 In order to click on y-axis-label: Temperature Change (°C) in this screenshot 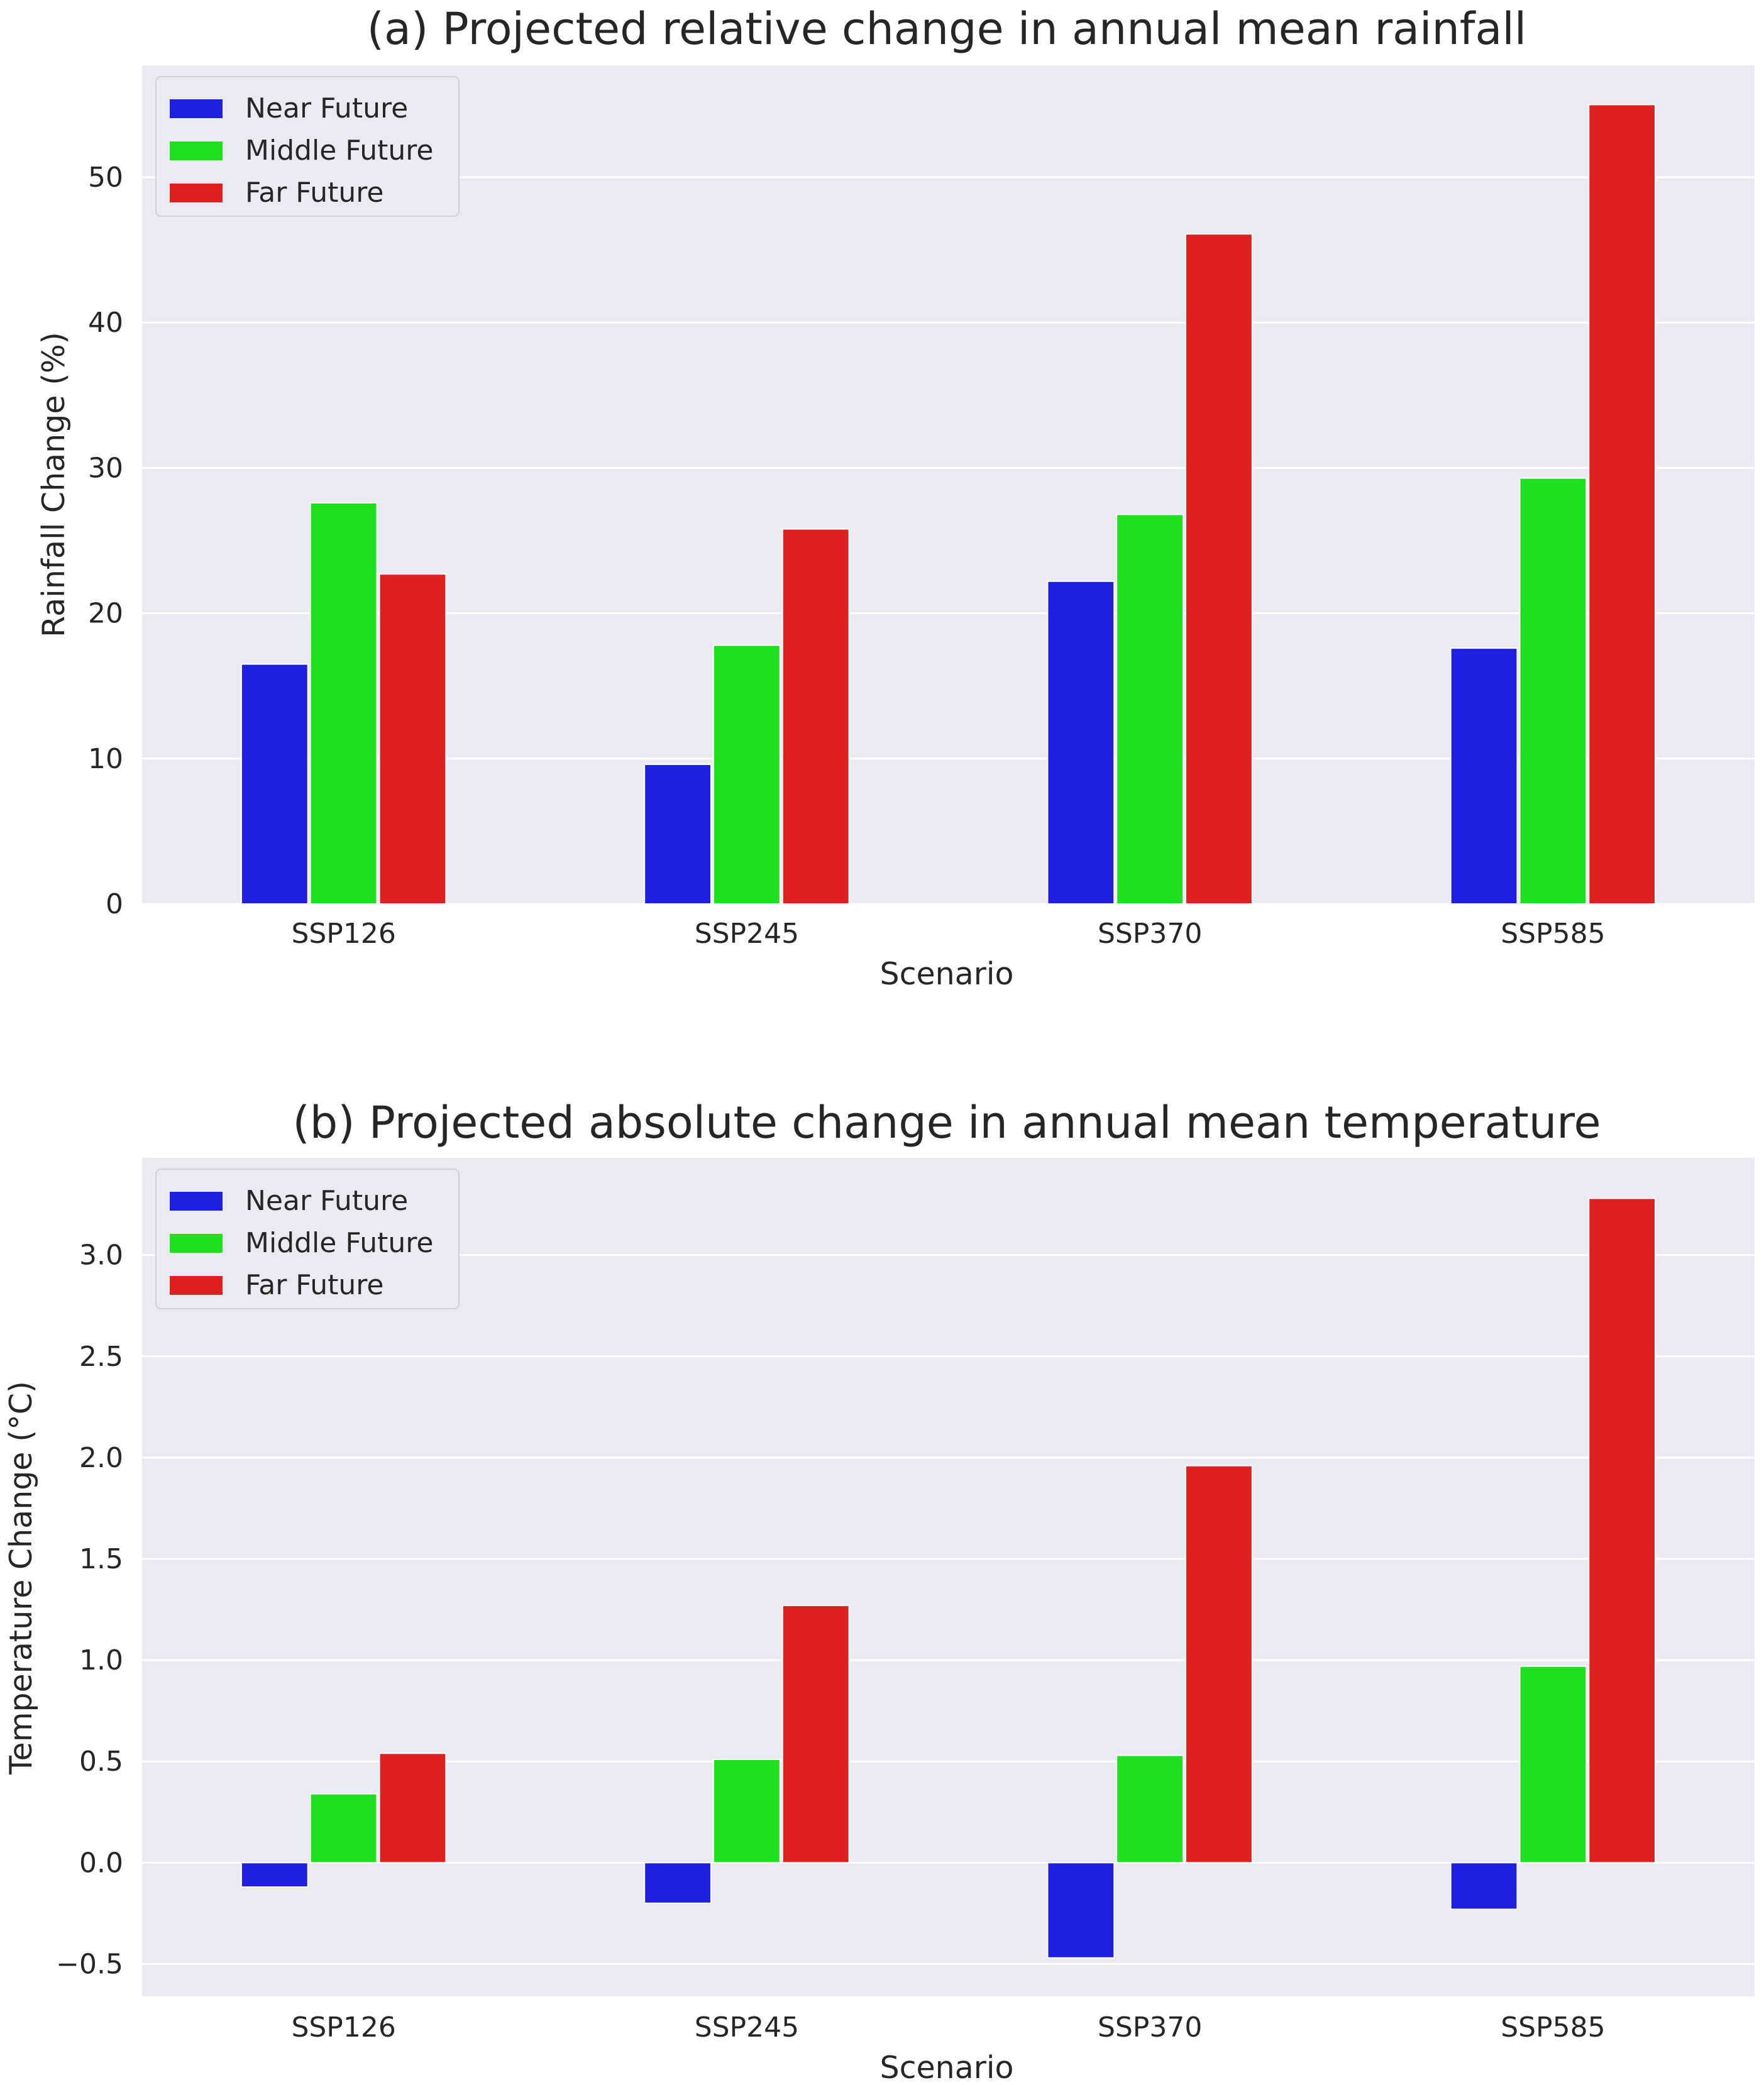, I will do `click(21, 1578)`.